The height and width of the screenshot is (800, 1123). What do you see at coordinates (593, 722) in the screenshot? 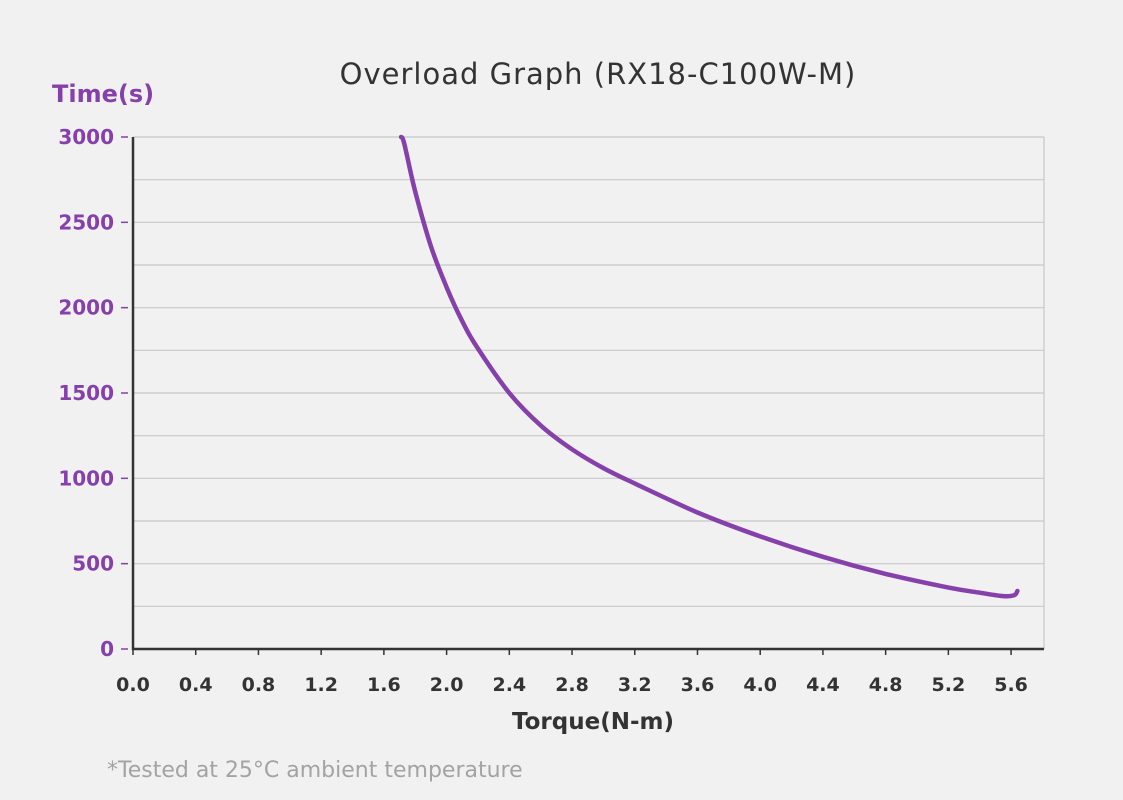
I see `x-axis-label: Torque(N-m)` at bounding box center [593, 722].